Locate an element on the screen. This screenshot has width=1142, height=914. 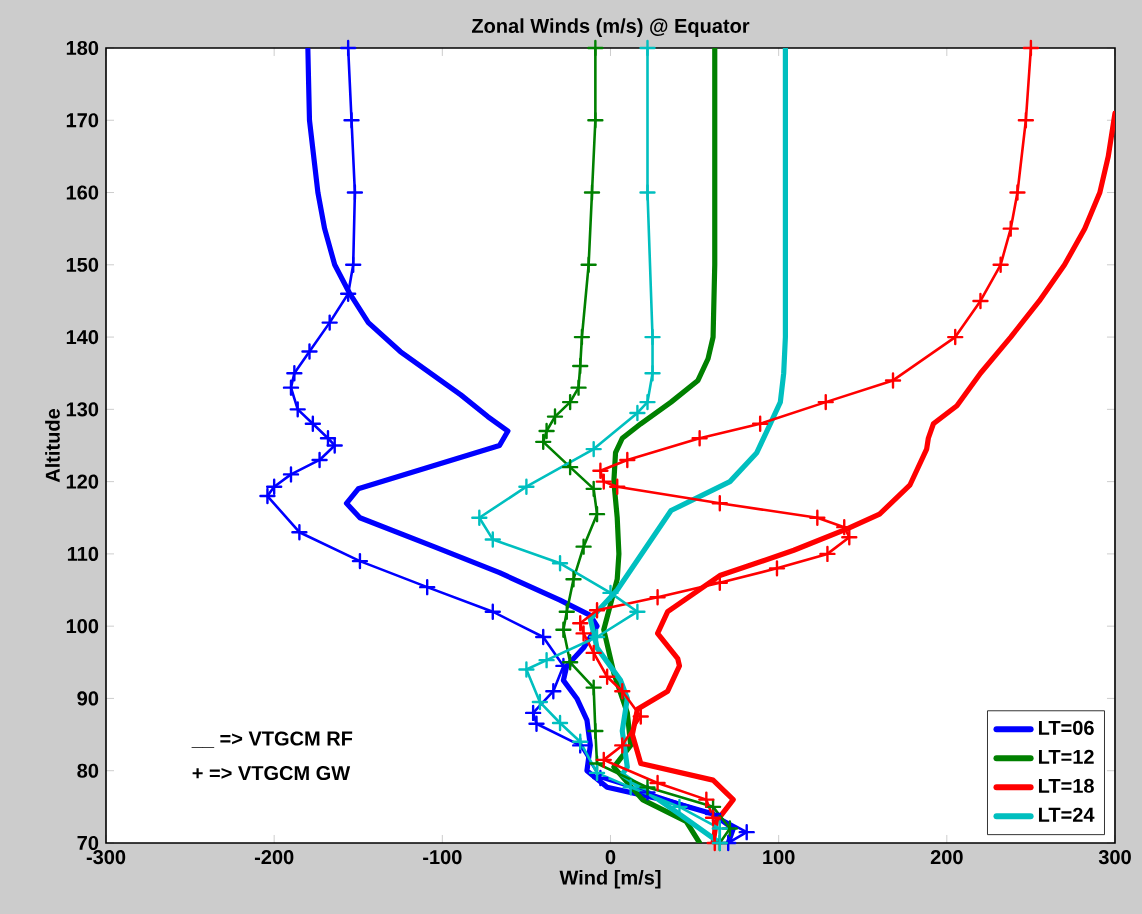
legend-label: LT=24 is located at coordinates (1066, 814).